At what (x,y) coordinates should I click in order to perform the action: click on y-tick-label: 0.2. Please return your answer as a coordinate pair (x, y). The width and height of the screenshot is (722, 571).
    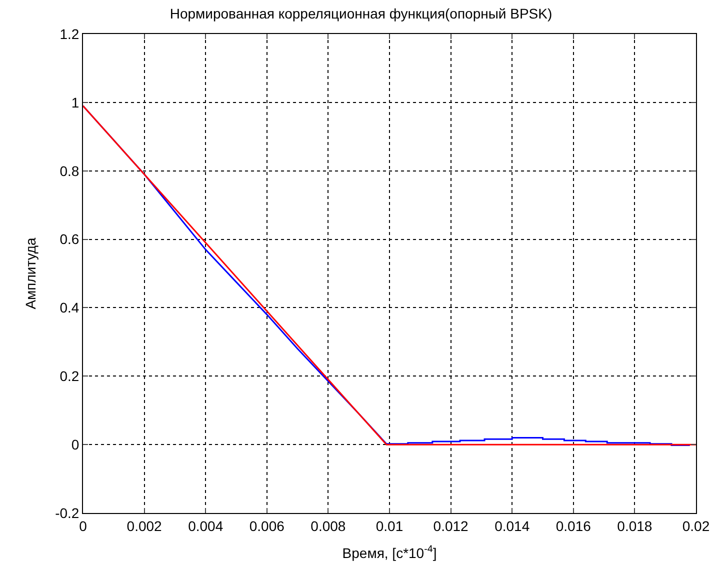
    Looking at the image, I should click on (70, 376).